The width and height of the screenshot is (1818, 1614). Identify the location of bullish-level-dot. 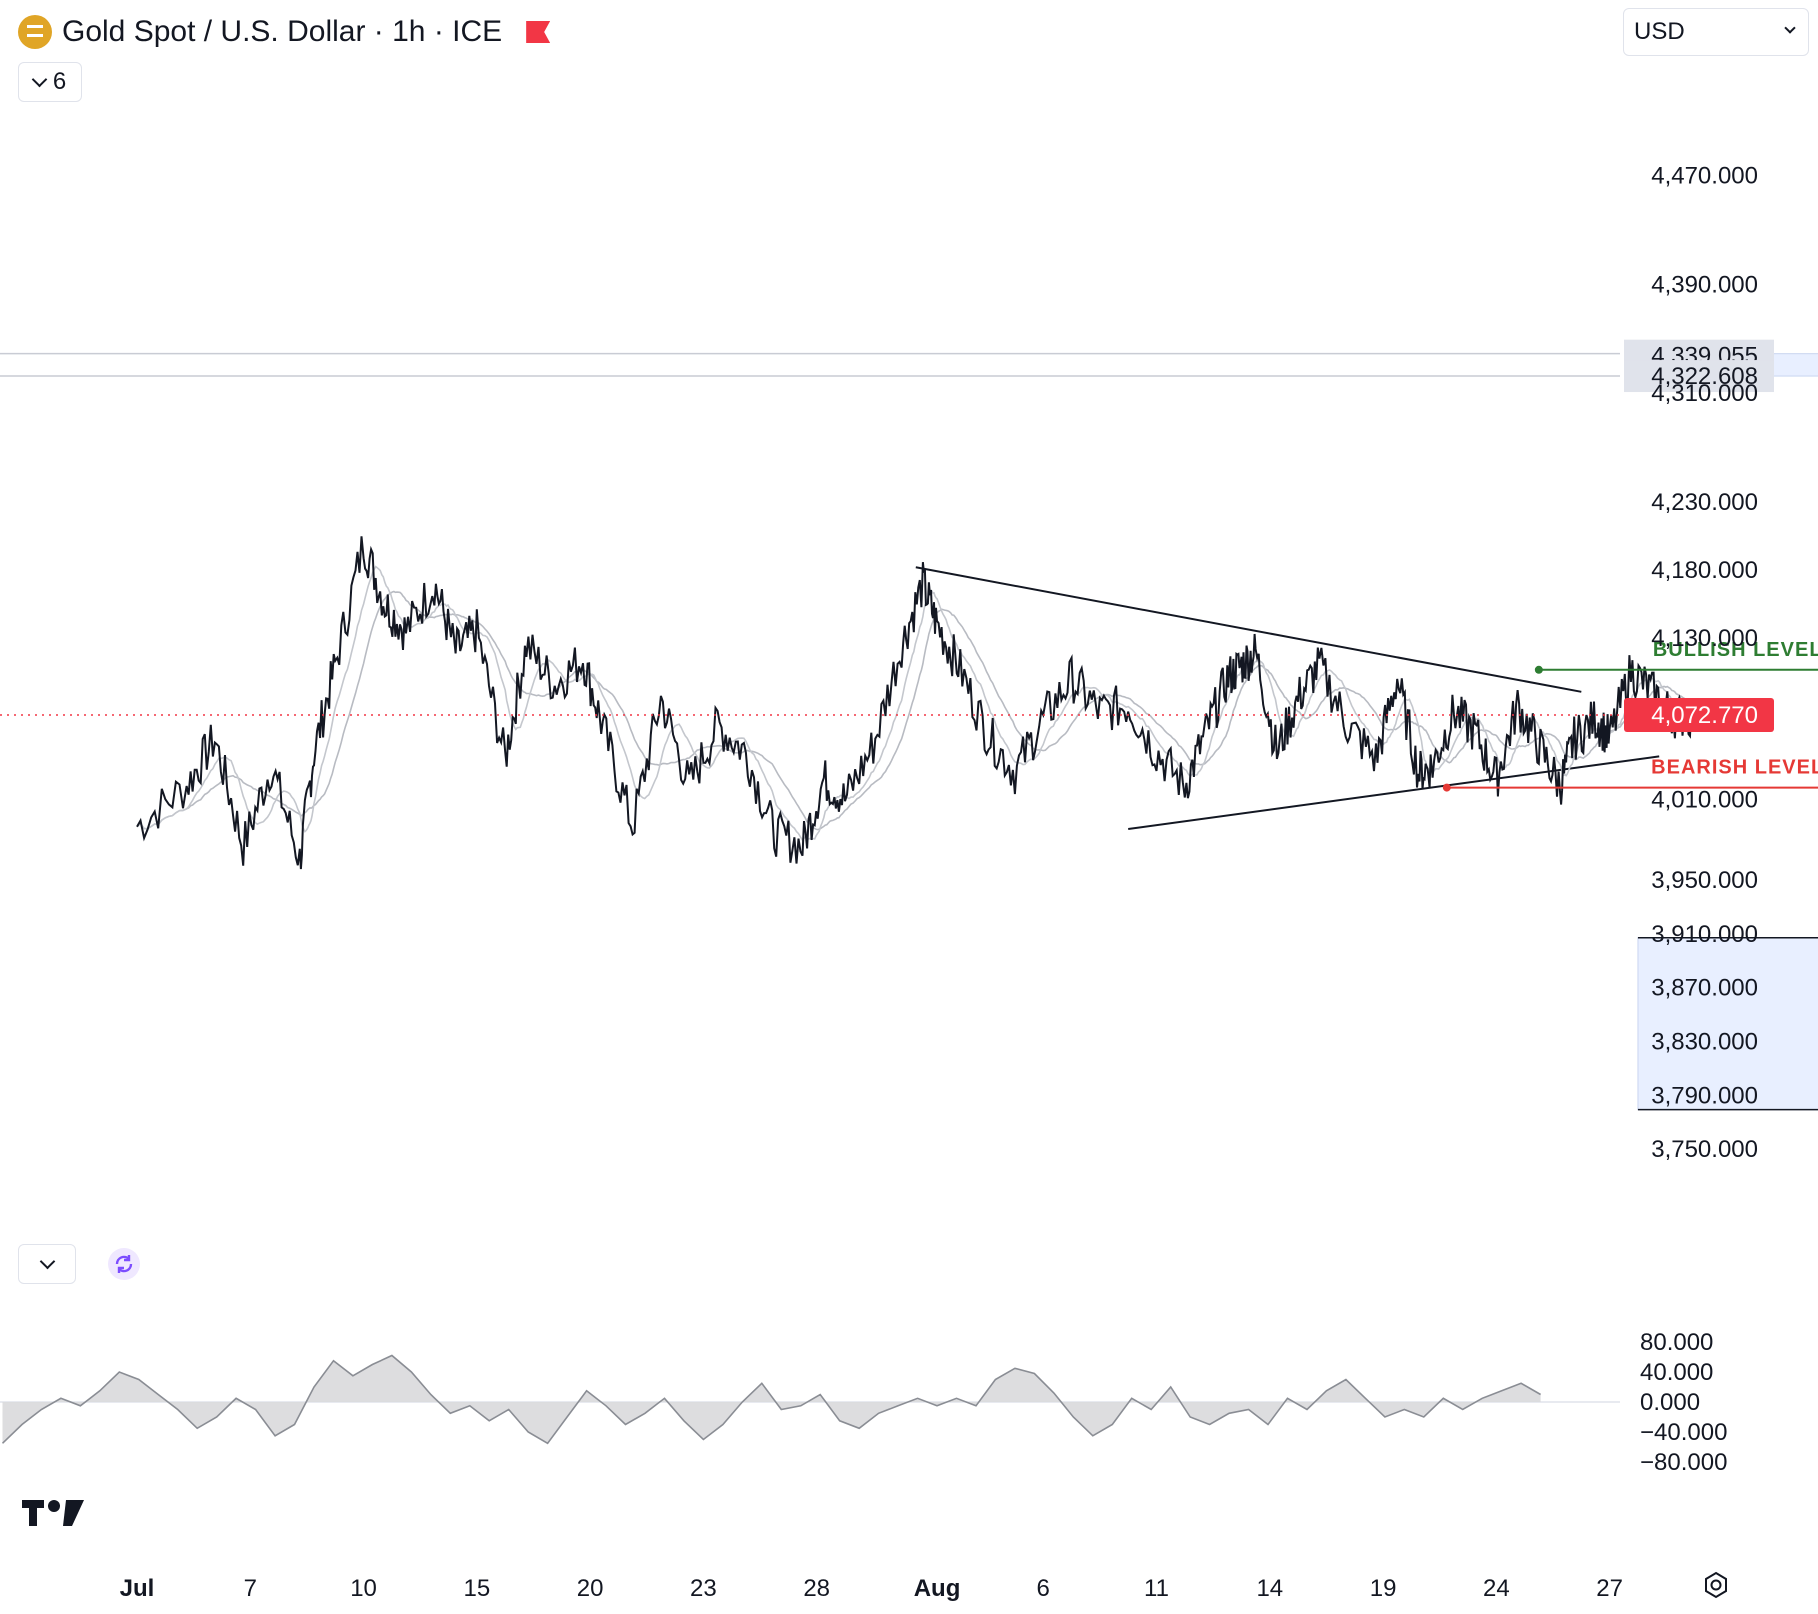
(1538, 669).